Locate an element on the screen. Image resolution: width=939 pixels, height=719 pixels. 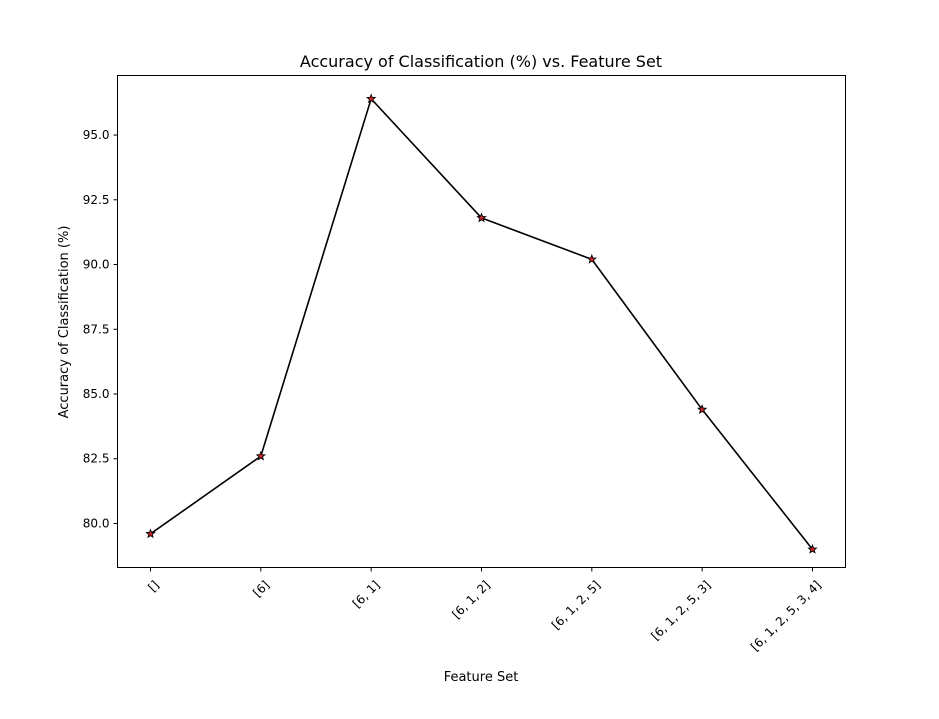
y-tick-label: 87.5 is located at coordinates (96, 329).